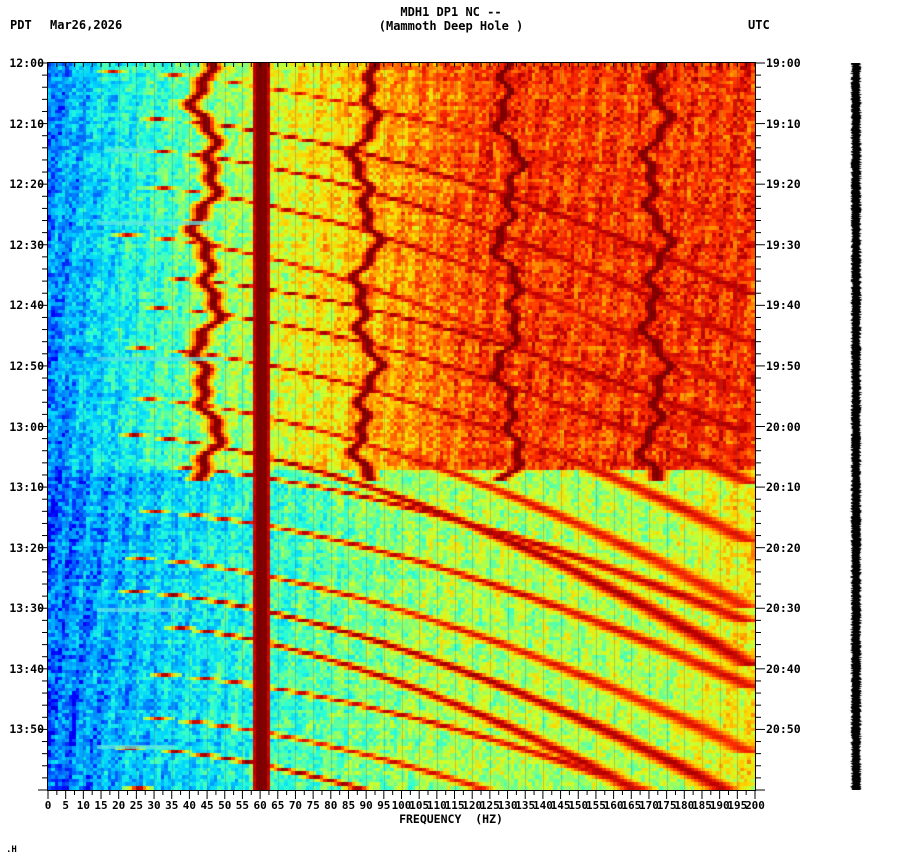 This screenshot has width=902, height=864. What do you see at coordinates (783, 123) in the screenshot?
I see `right-time-label: 19:10` at bounding box center [783, 123].